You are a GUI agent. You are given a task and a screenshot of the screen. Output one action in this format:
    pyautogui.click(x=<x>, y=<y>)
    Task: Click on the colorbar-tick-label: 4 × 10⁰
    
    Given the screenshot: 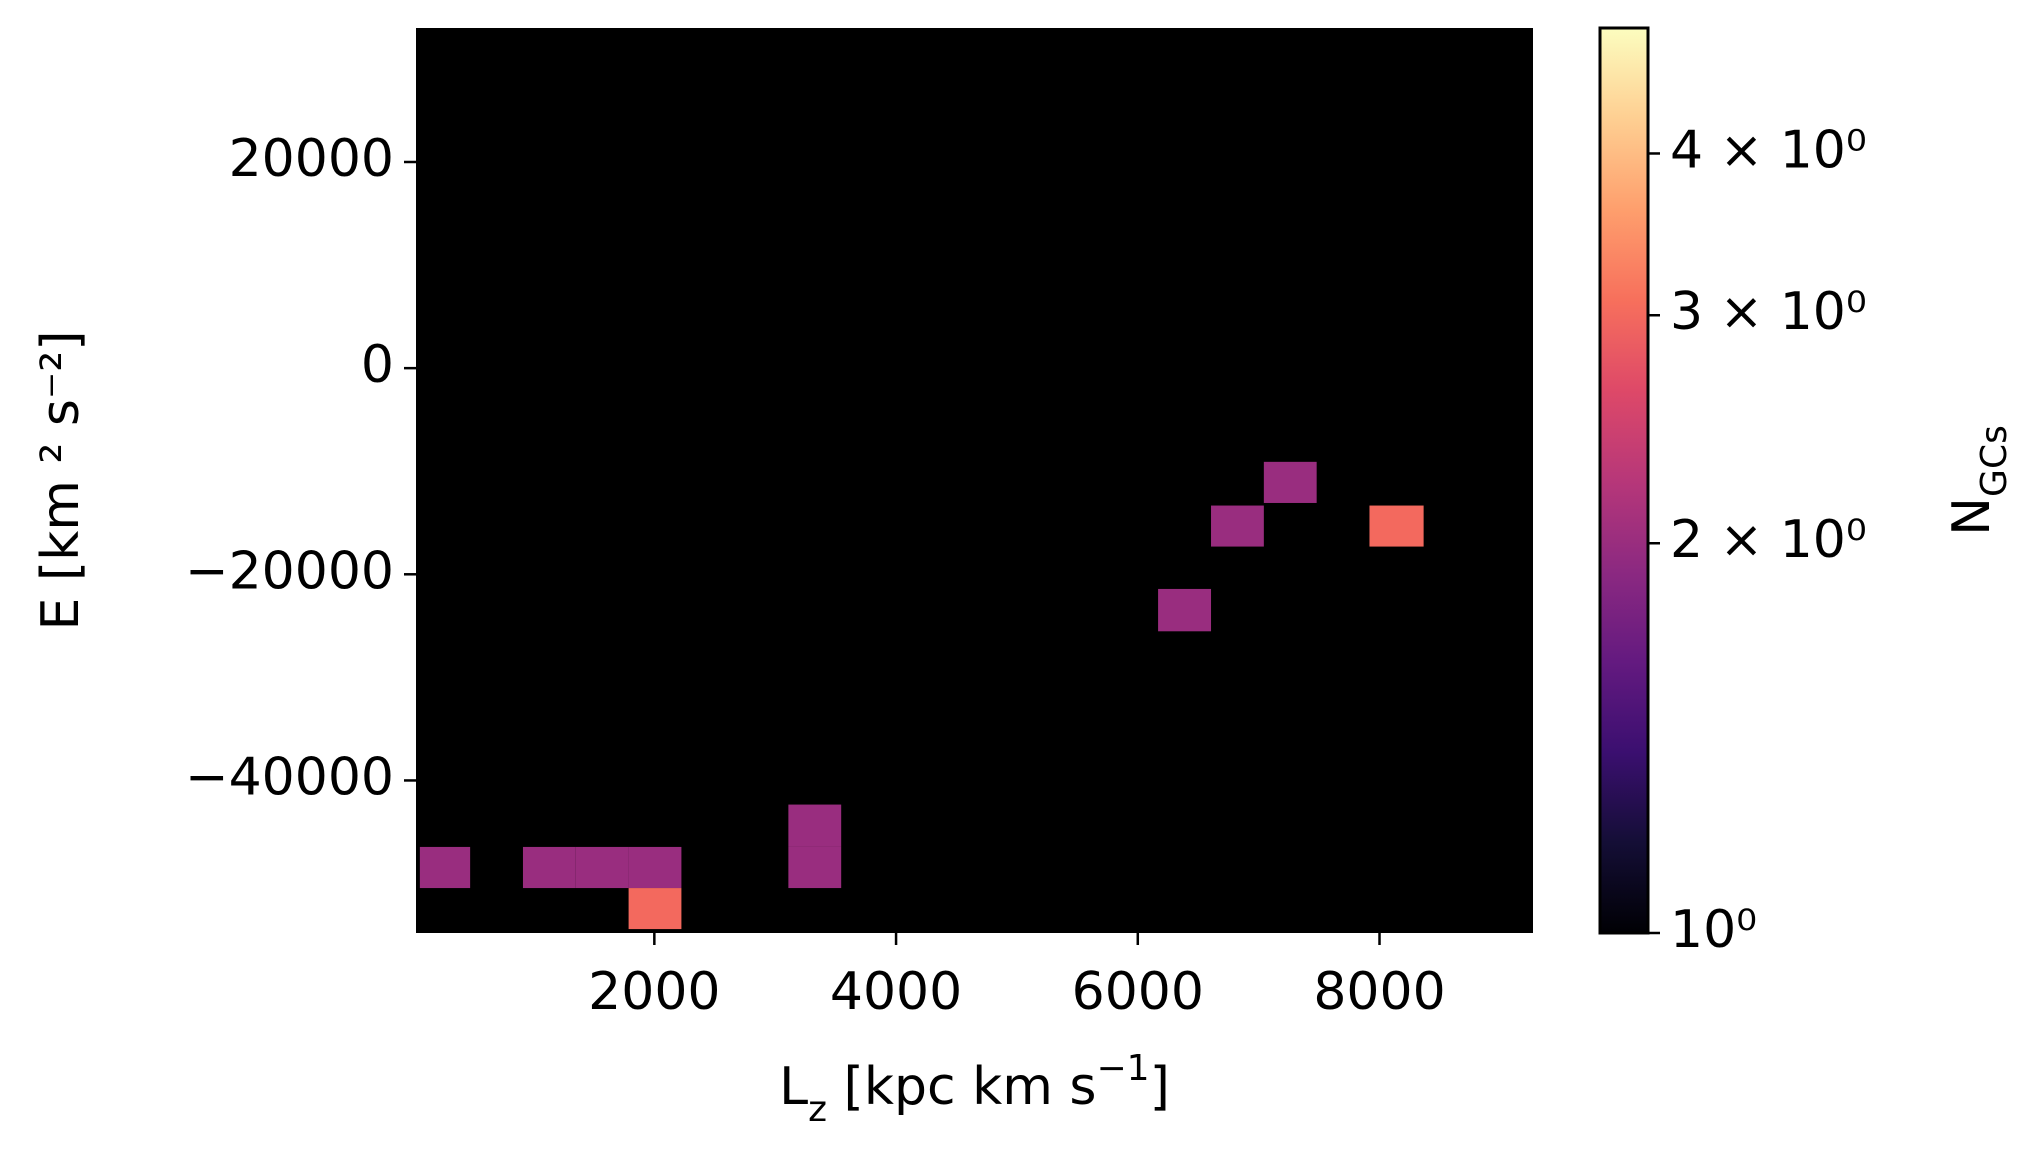 What is the action you would take?
    pyautogui.click(x=1768, y=150)
    